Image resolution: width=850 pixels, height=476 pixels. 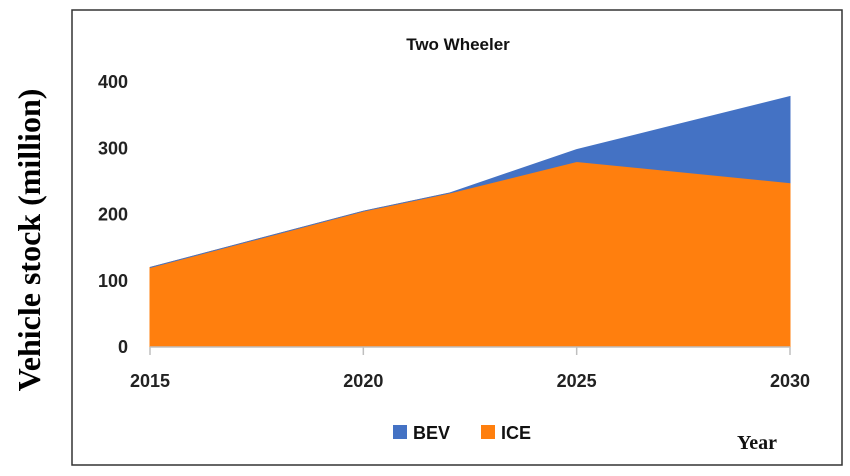 I want to click on x-axis: 2015 2020 2025 2030, so click(x=470, y=368).